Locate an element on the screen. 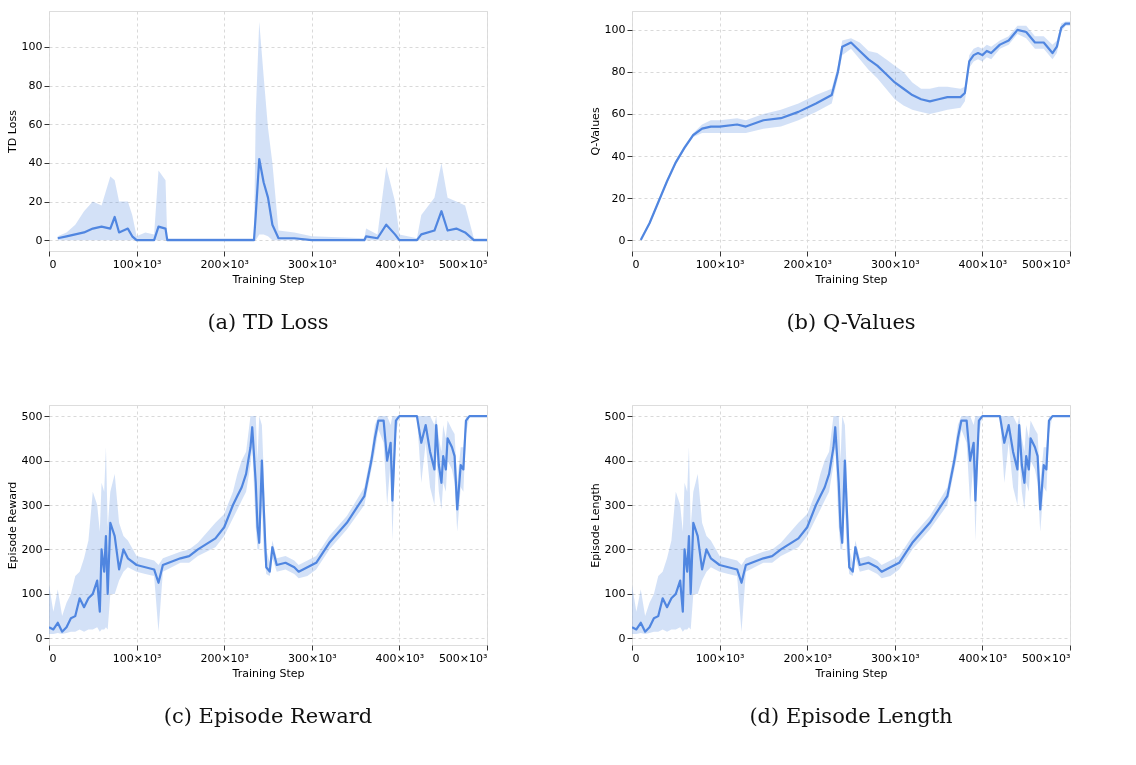 The image size is (1136, 765). line-series is located at coordinates (271, 199).